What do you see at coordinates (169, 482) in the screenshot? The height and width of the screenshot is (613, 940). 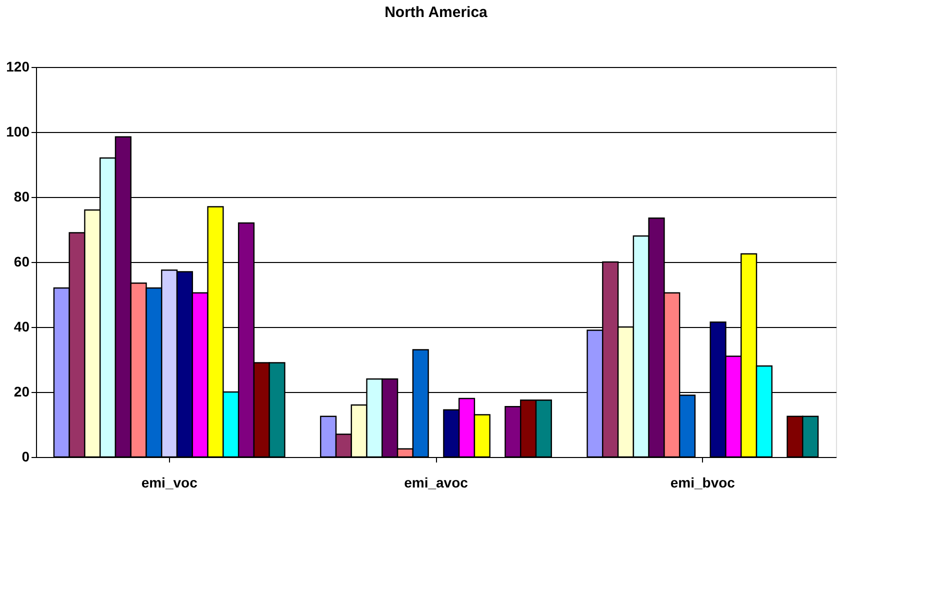 I see `x-tick-label: emi_voc` at bounding box center [169, 482].